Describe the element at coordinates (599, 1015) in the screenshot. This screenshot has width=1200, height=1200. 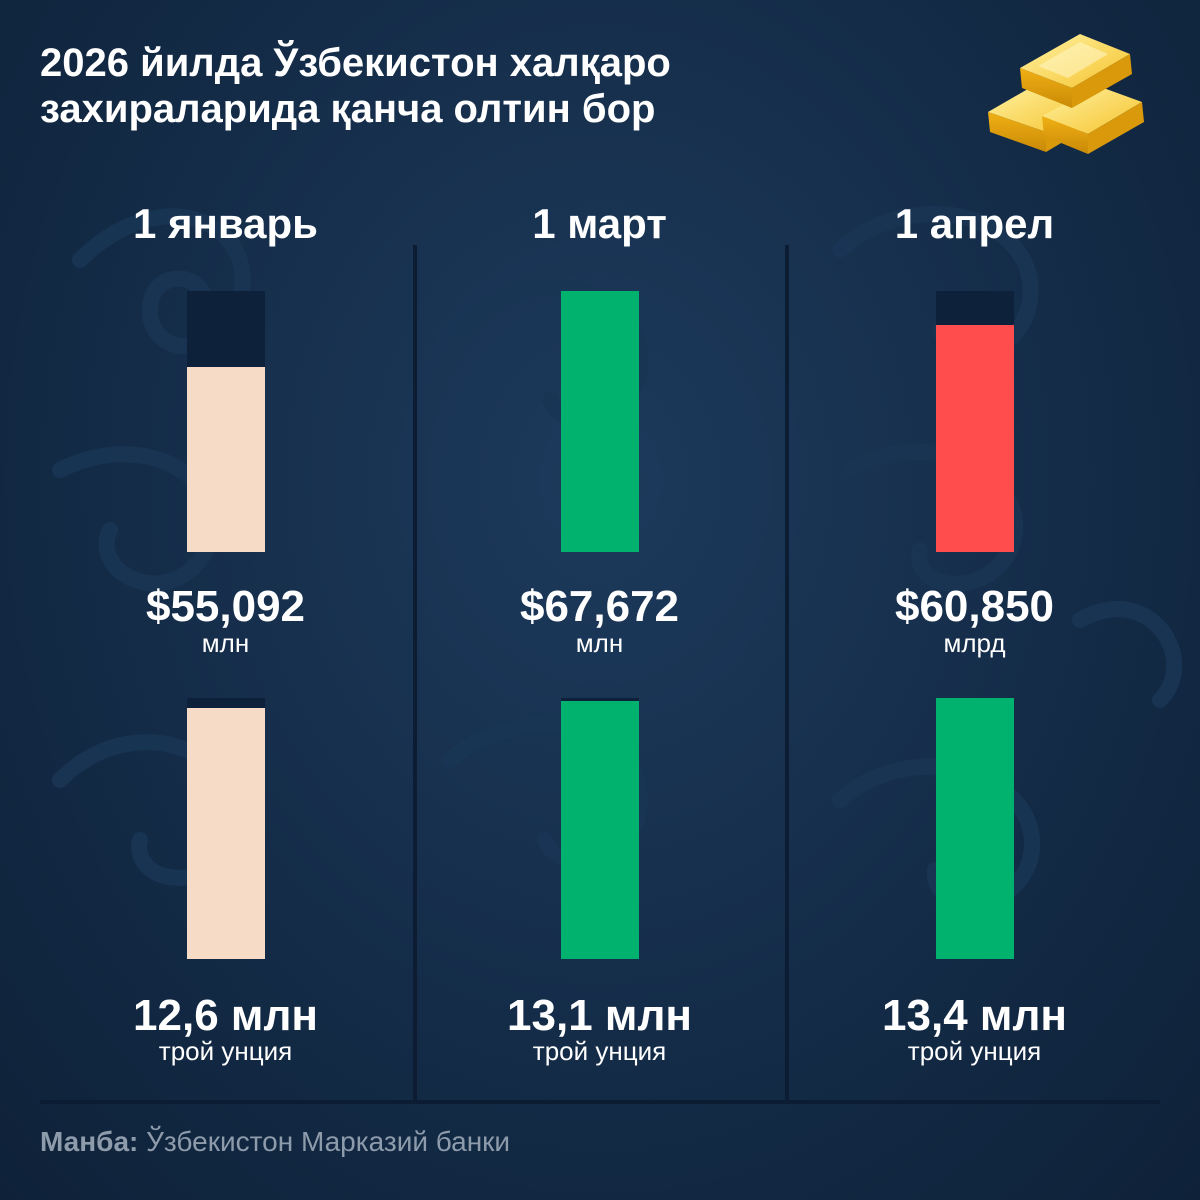
I see `gold-value: 13,1 млн` at that location.